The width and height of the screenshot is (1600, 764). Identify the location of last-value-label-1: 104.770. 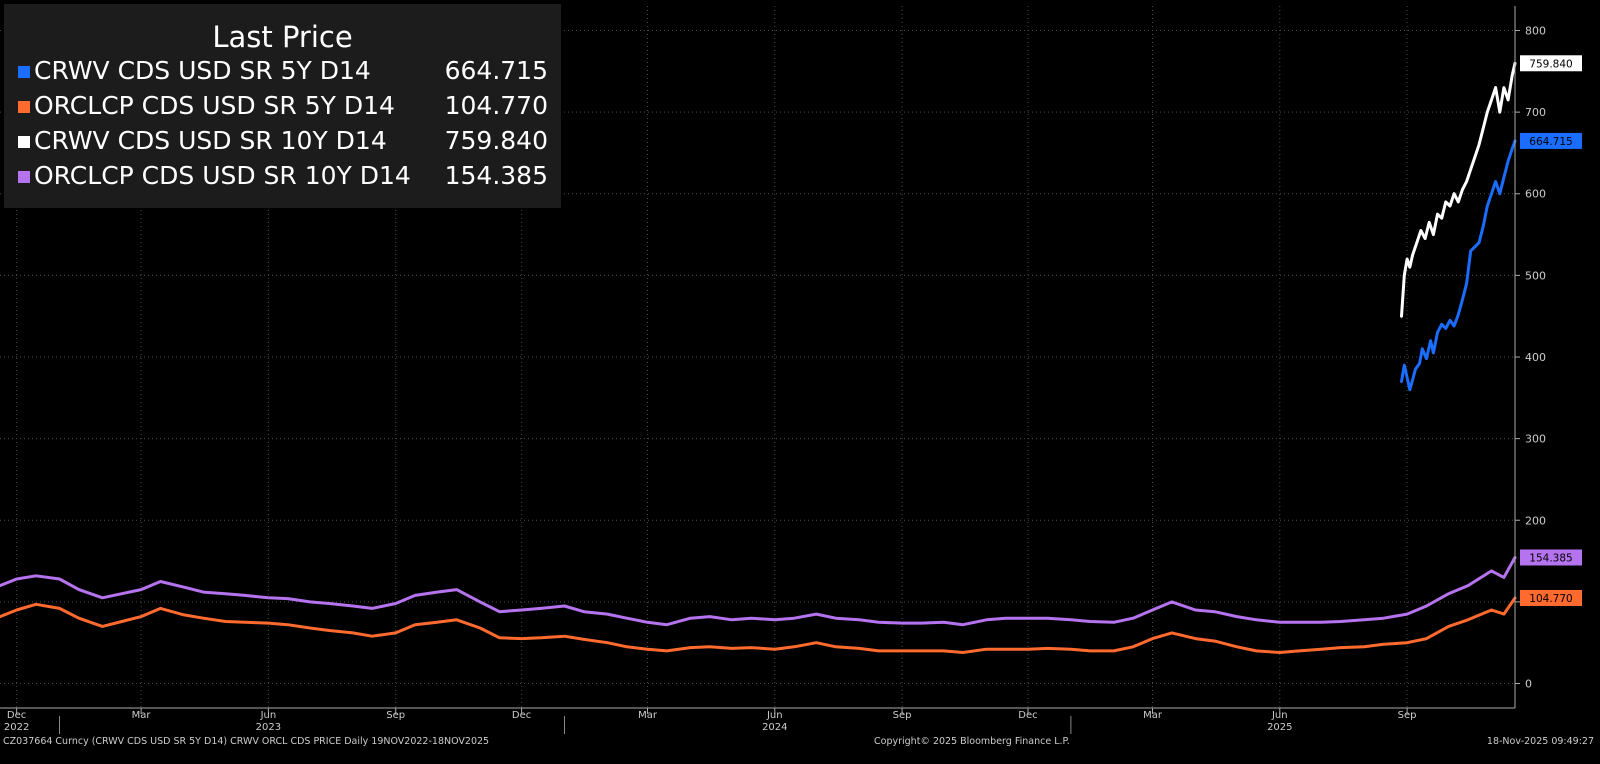
(1551, 597).